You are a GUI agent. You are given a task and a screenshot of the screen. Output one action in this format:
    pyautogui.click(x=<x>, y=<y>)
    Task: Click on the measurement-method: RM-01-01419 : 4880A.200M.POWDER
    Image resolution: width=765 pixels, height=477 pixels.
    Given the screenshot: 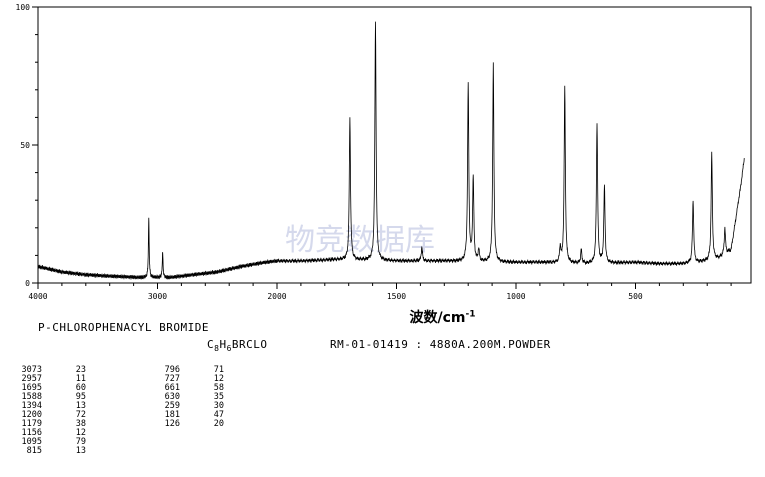 What is the action you would take?
    pyautogui.click(x=440, y=344)
    